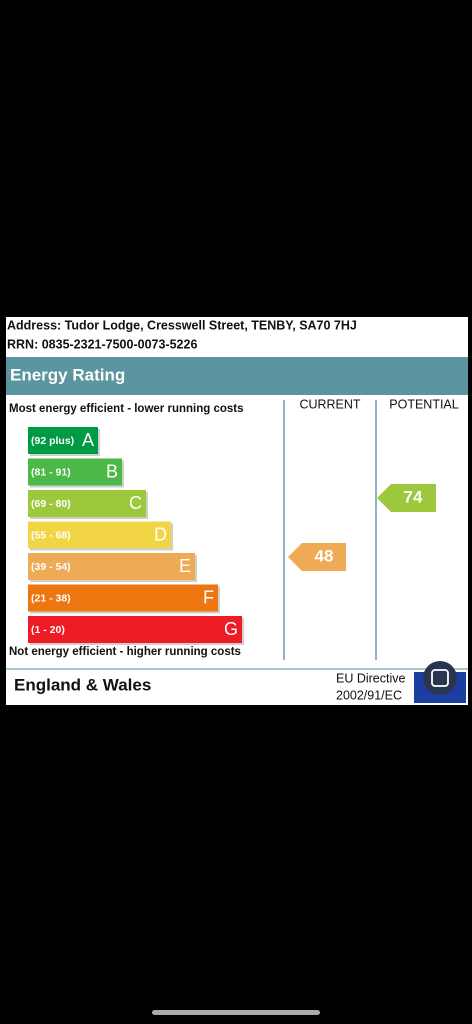 The width and height of the screenshot is (472, 1024). I want to click on band-letter: E, so click(185, 566).